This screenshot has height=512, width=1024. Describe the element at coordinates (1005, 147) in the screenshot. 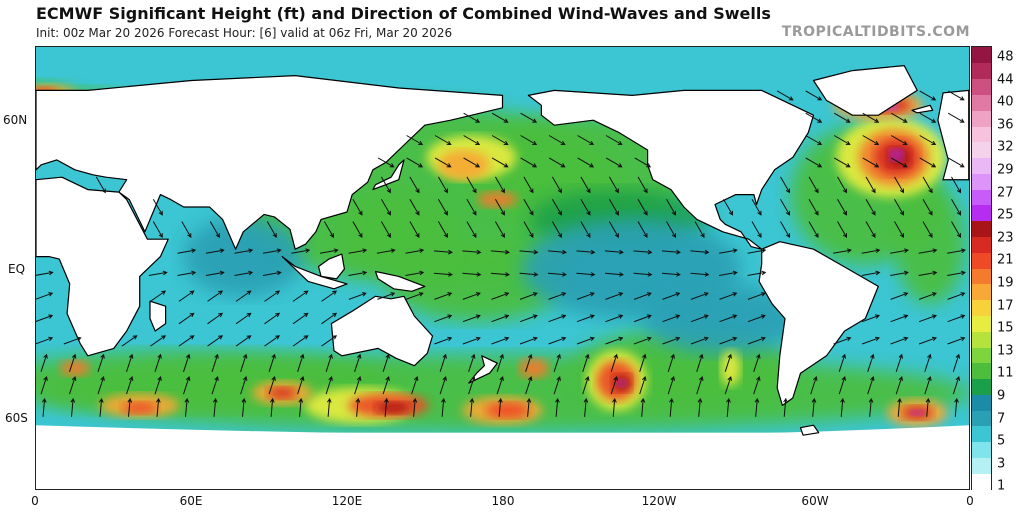

I see `color-scale-label: 32` at that location.